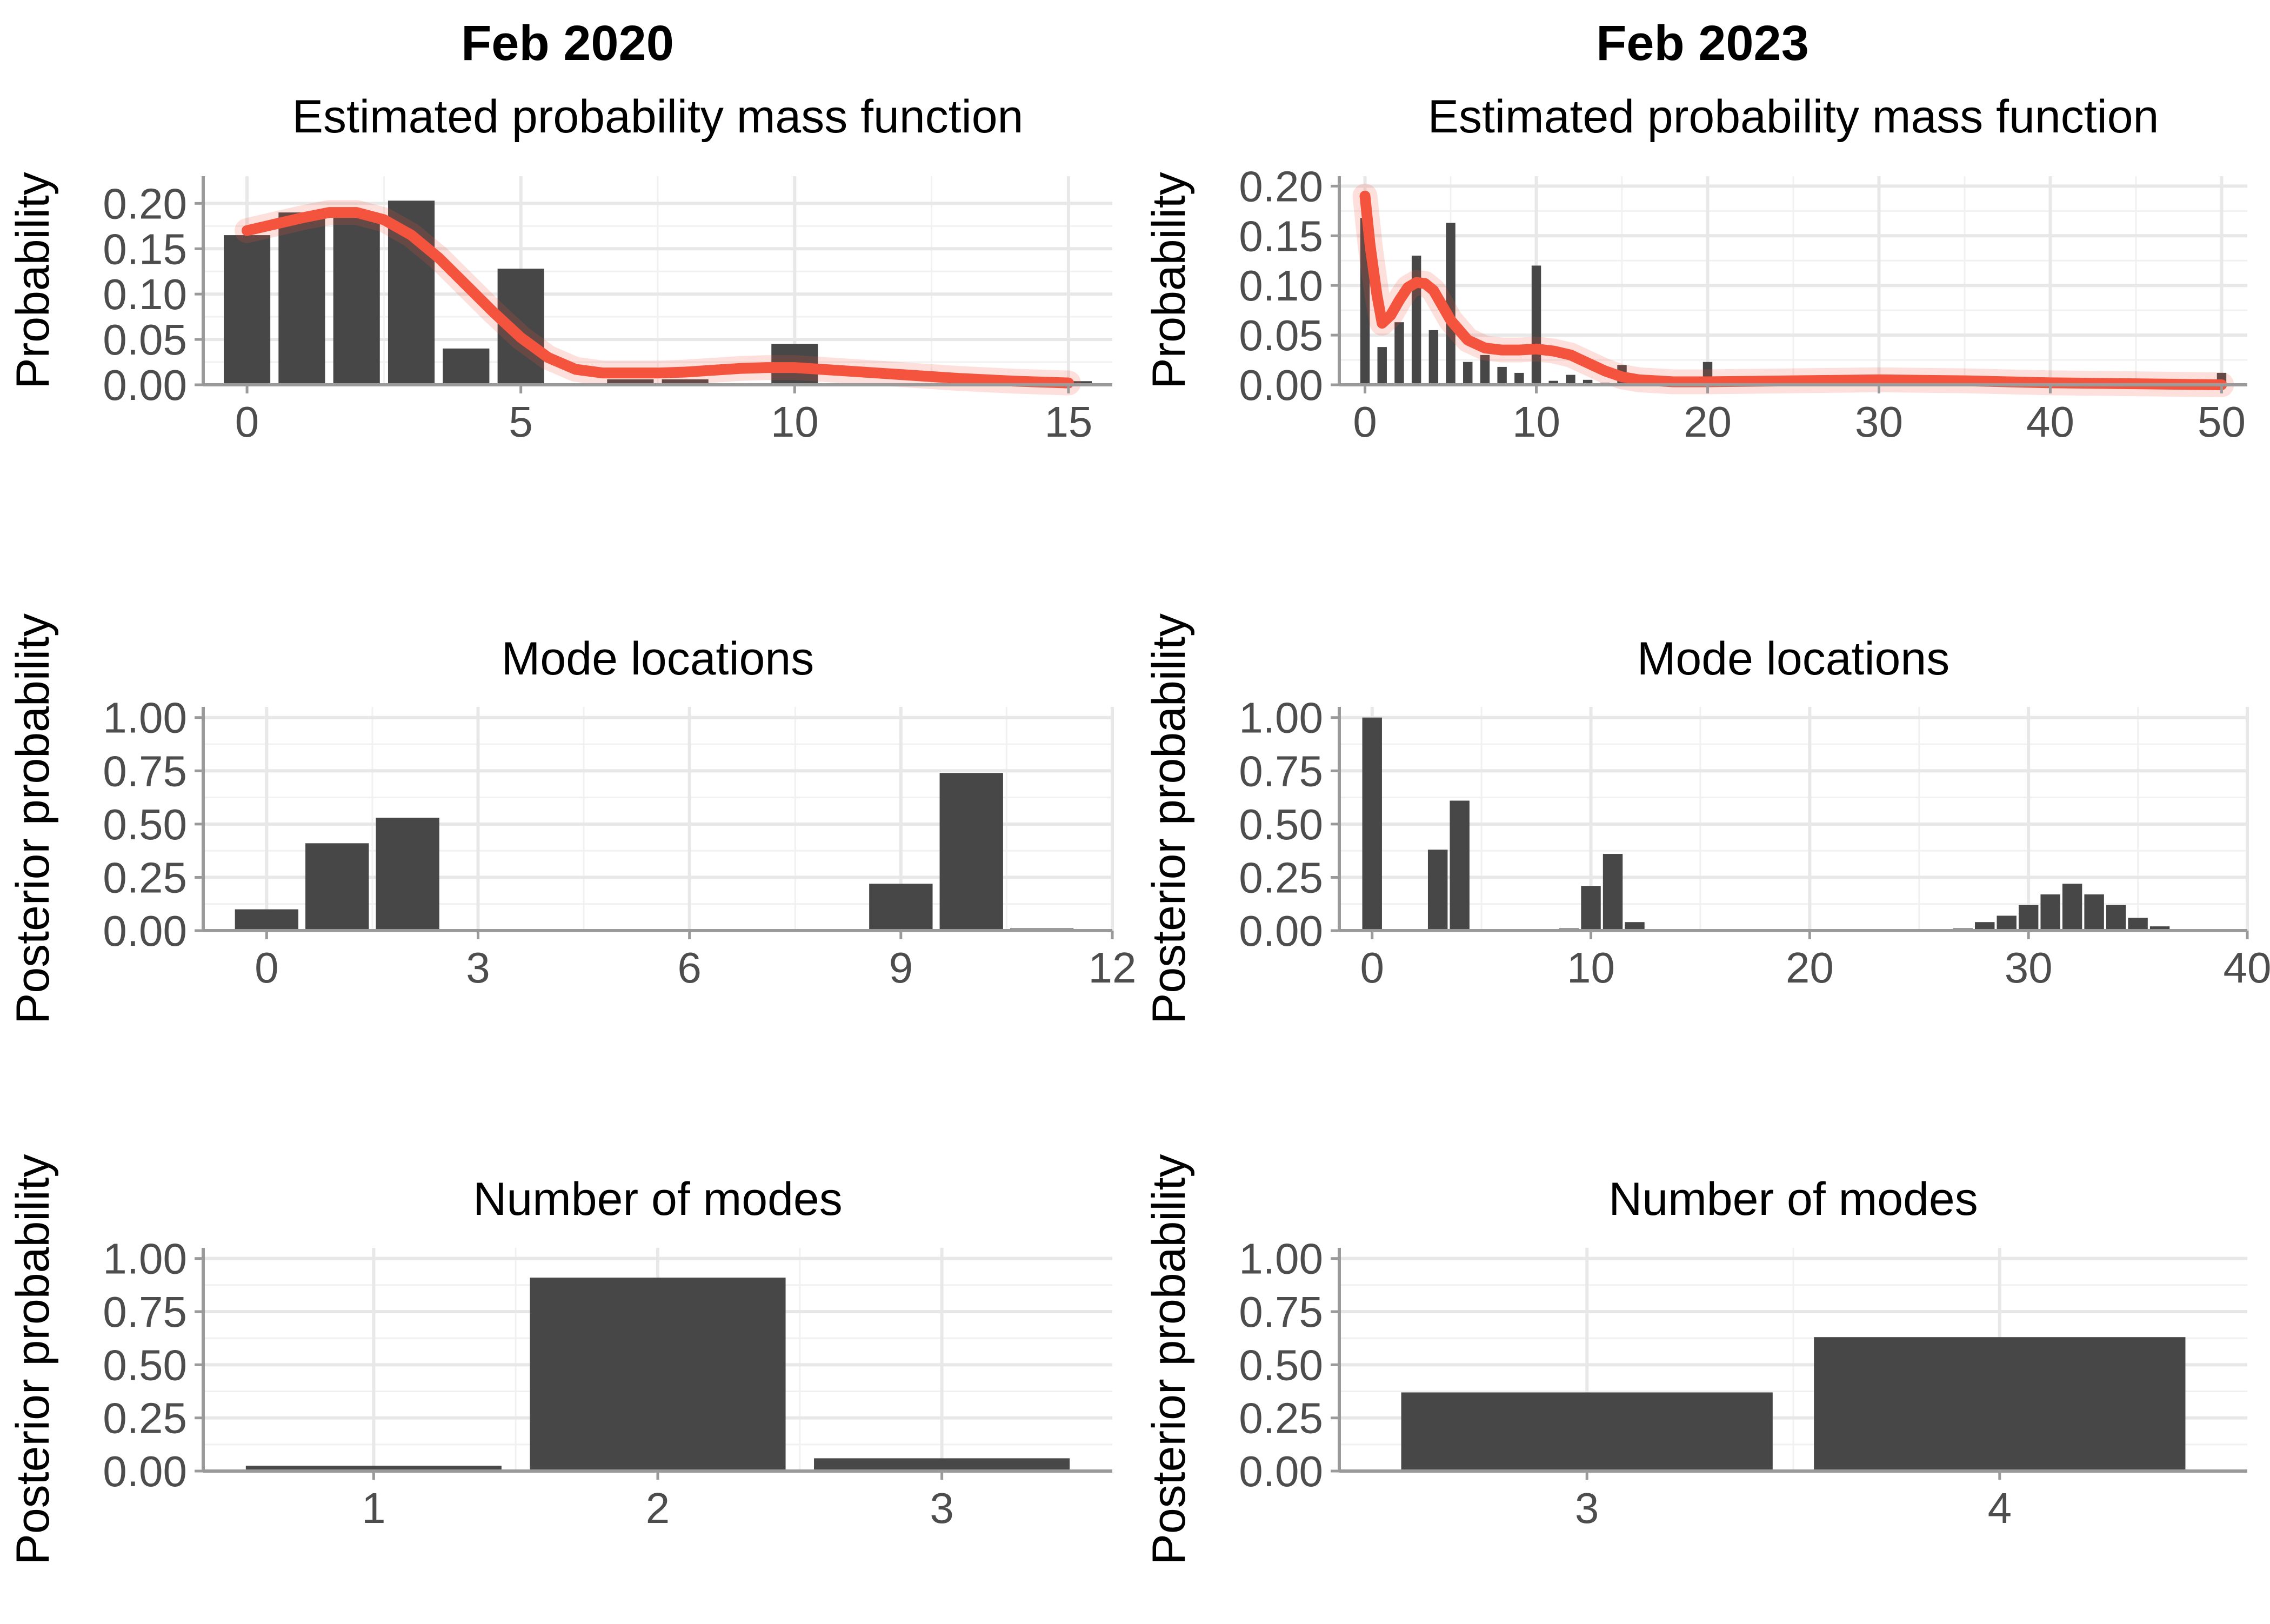 The width and height of the screenshot is (2270, 1624). What do you see at coordinates (2222, 422) in the screenshot?
I see `x-tick-label: 50` at bounding box center [2222, 422].